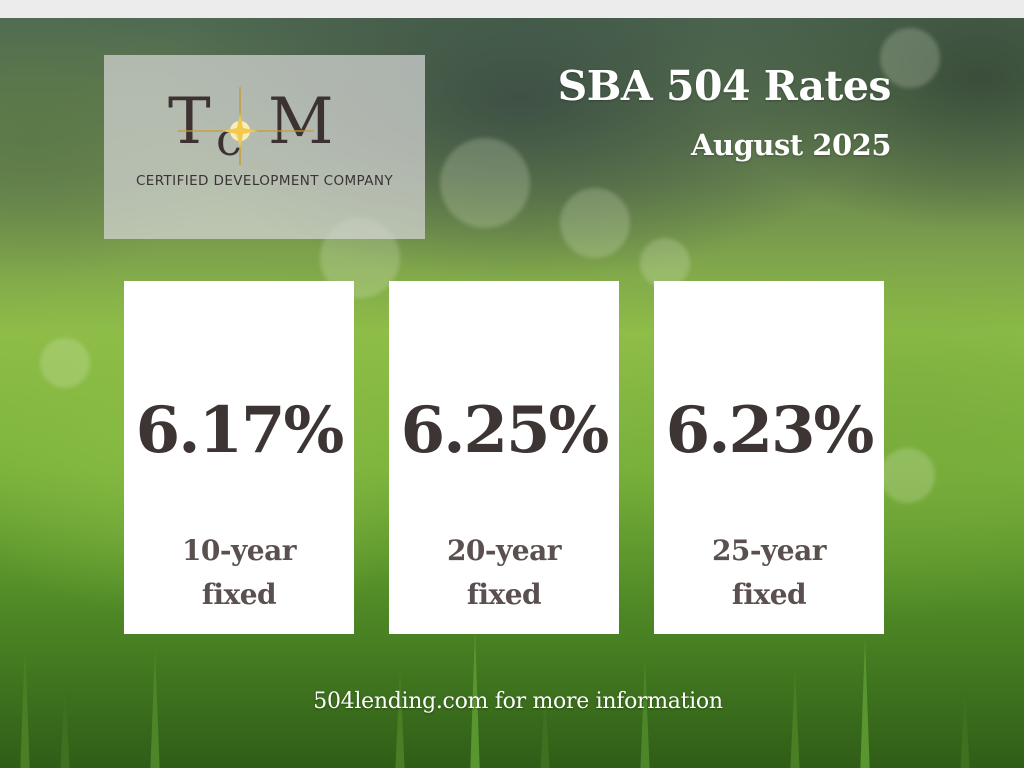 Image resolution: width=1024 pixels, height=768 pixels. Describe the element at coordinates (791, 145) in the screenshot. I see `page-subtitle: August 2025` at that location.